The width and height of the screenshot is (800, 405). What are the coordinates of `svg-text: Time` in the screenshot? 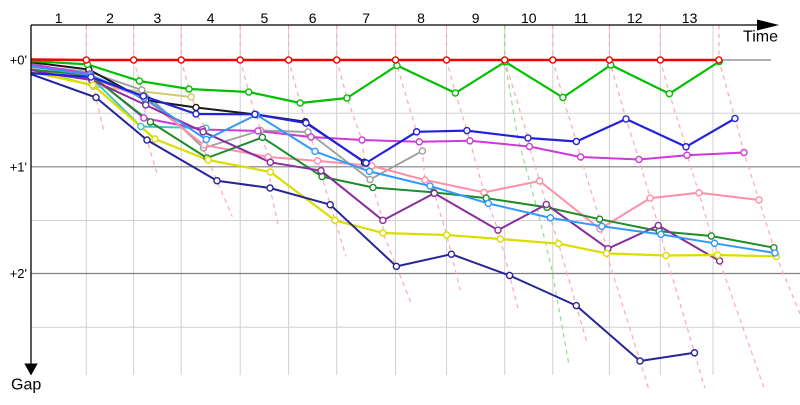 It's located at (760, 37).